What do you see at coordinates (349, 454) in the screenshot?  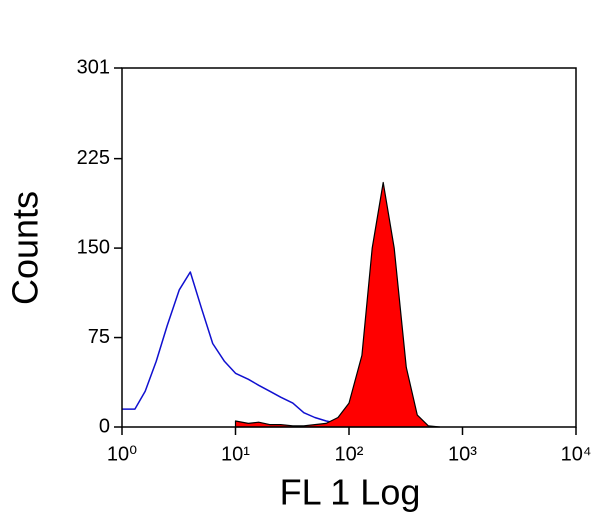 I see `x-tick-label: 10²` at bounding box center [349, 454].